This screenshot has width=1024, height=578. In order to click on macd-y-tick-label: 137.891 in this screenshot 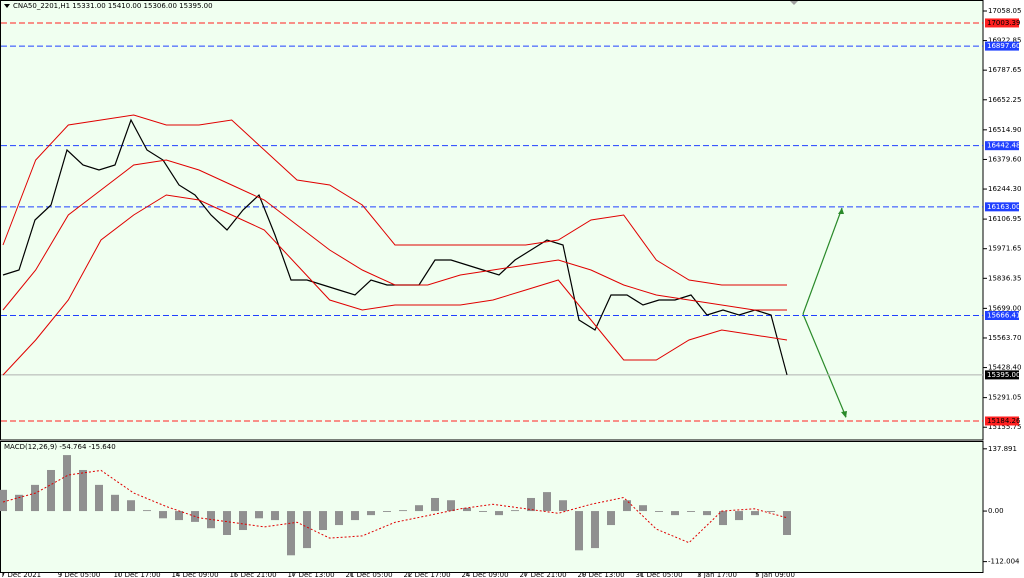, I will do `click(1002, 449)`.